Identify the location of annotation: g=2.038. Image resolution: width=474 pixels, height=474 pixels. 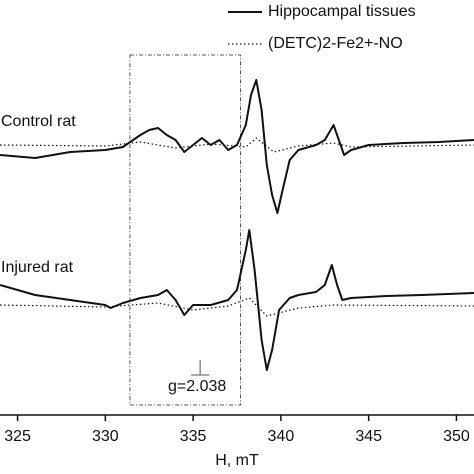
(197, 386).